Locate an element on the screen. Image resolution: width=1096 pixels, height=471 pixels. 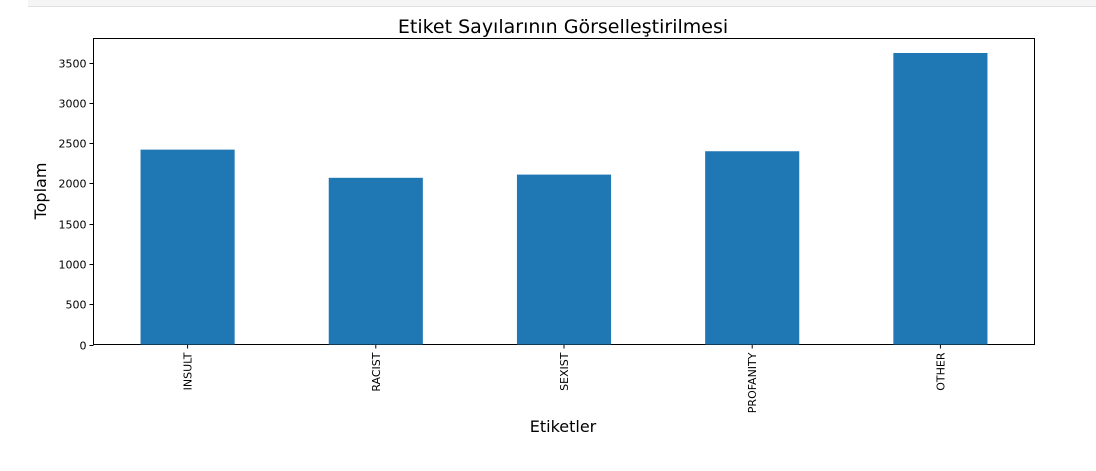
y-tick-label: 1500 is located at coordinates (73, 225).